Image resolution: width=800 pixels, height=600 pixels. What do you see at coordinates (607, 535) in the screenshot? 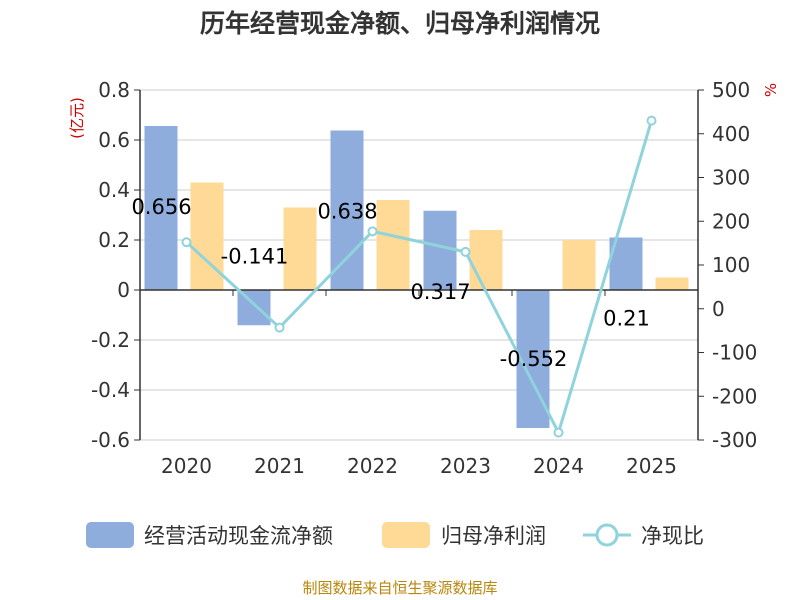
I see `legend-marker-ratio` at bounding box center [607, 535].